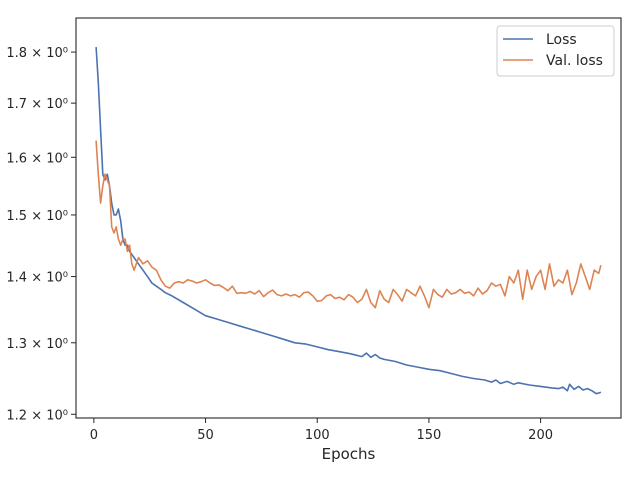  What do you see at coordinates (37, 278) in the screenshot?
I see `y-tick-label: 1.4 × 10⁰` at bounding box center [37, 278].